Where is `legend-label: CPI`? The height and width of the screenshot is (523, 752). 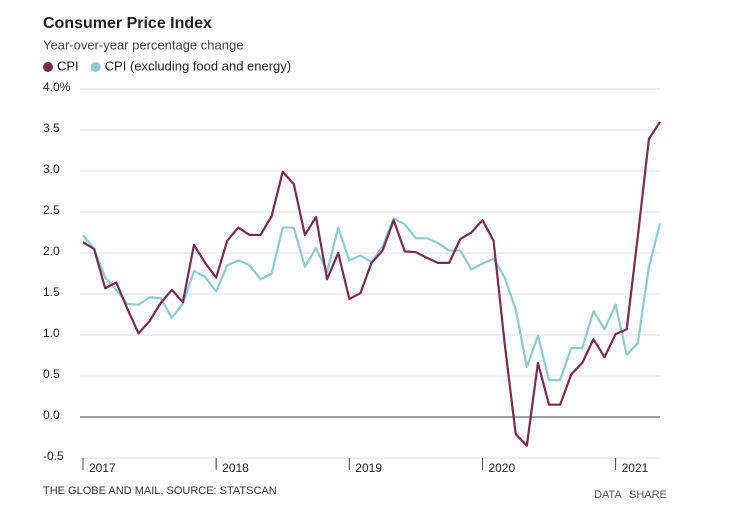 legend-label: CPI is located at coordinates (68, 65).